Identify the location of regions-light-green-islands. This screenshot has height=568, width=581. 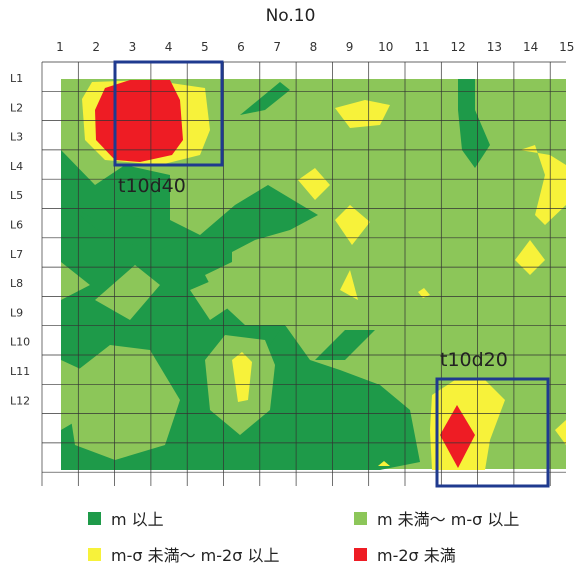
(170, 362).